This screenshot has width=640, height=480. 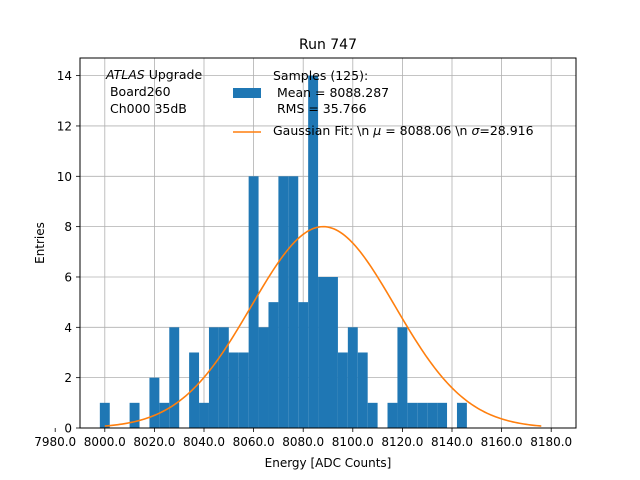 What do you see at coordinates (353, 442) in the screenshot?
I see `x-tick-label: 8100.0` at bounding box center [353, 442].